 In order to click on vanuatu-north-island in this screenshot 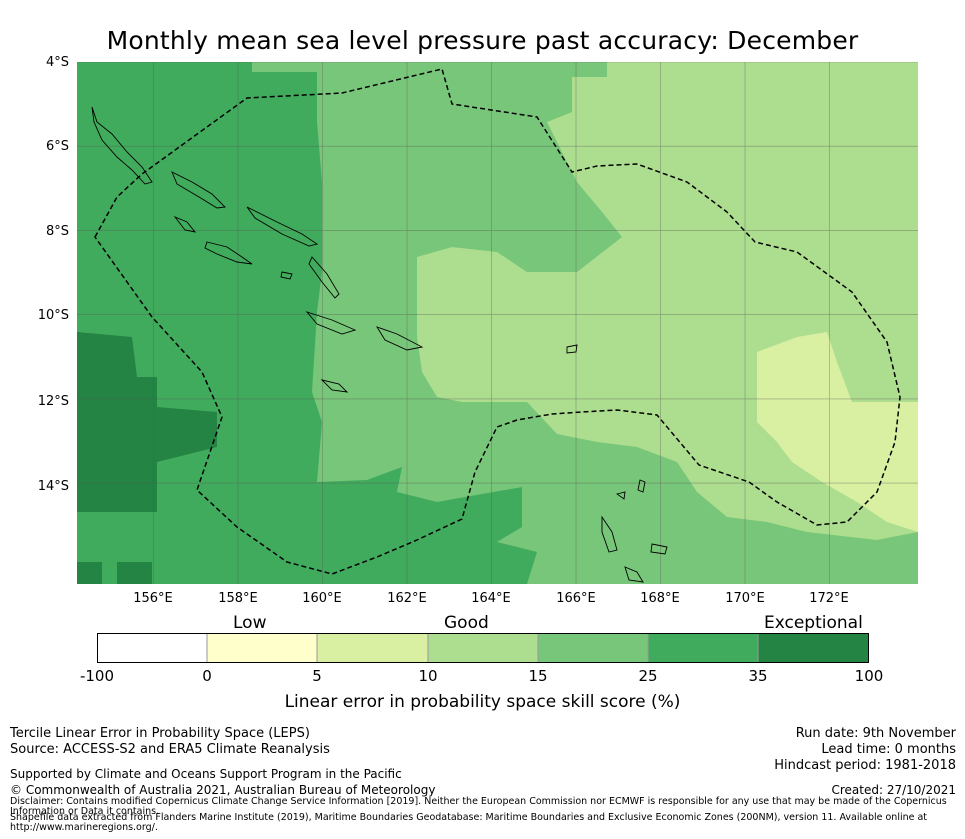, I will do `click(641, 486)`.